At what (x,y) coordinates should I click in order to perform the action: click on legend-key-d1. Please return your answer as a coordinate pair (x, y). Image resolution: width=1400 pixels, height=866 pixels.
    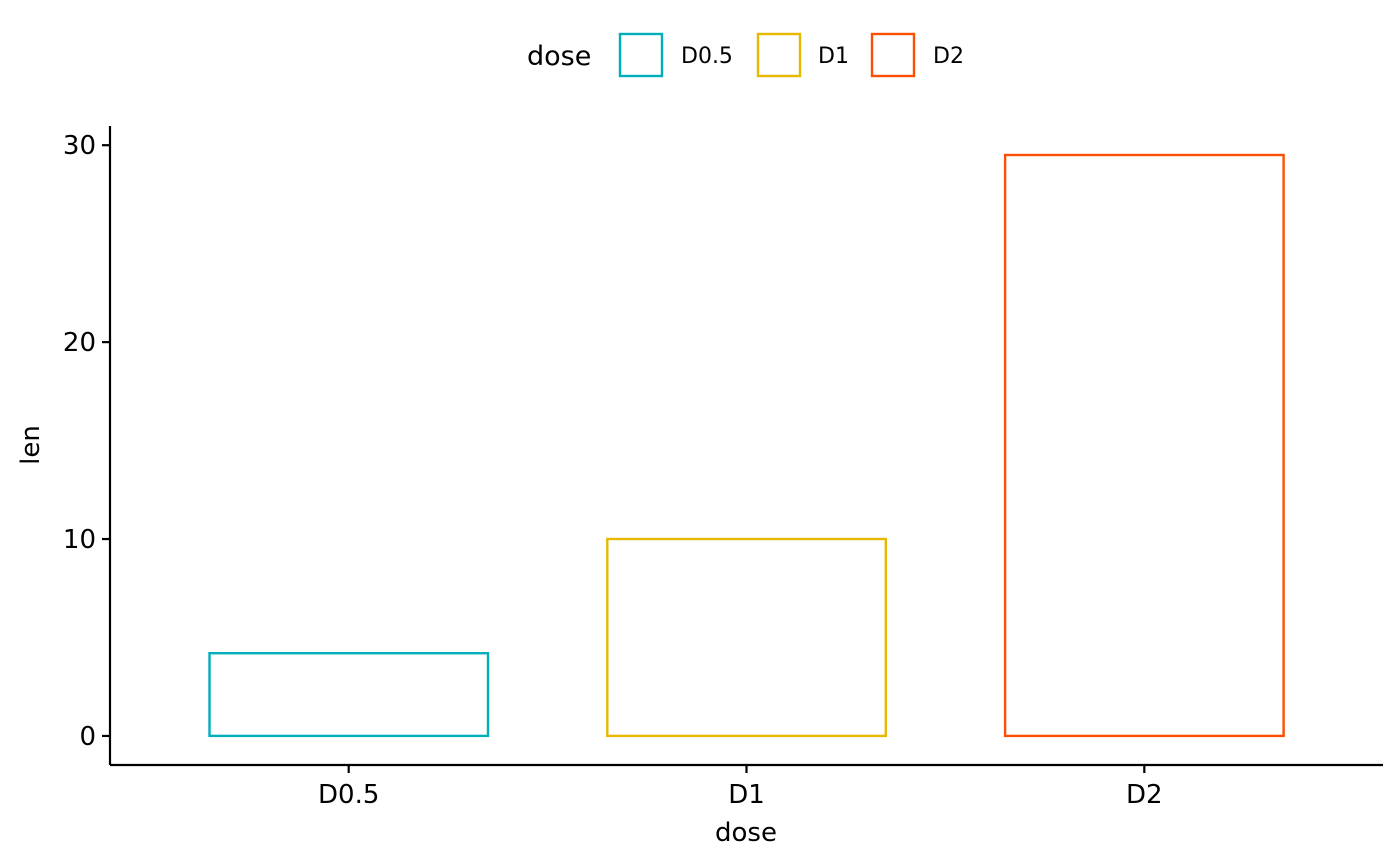
    Looking at the image, I should click on (779, 55).